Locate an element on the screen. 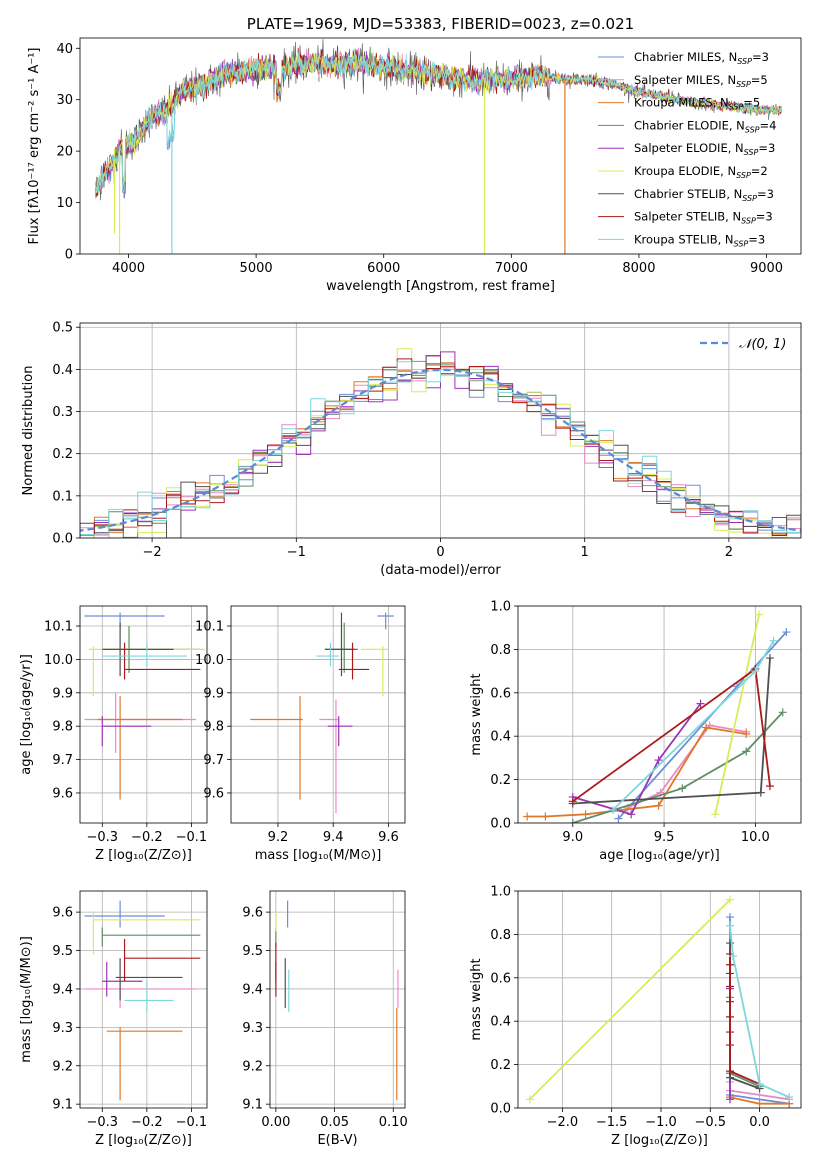 The height and width of the screenshot is (1170, 819). y-axis-label: age [log₁₀(age/yr)] is located at coordinates (26, 714).